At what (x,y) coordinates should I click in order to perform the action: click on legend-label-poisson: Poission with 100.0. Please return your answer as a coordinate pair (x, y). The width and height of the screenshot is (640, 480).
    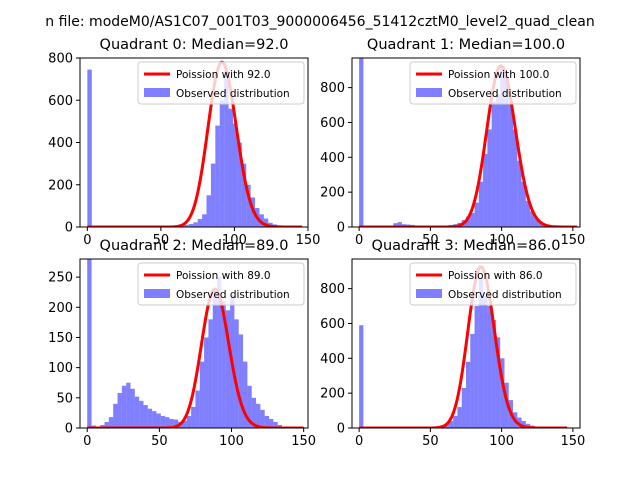
    Looking at the image, I should click on (498, 75).